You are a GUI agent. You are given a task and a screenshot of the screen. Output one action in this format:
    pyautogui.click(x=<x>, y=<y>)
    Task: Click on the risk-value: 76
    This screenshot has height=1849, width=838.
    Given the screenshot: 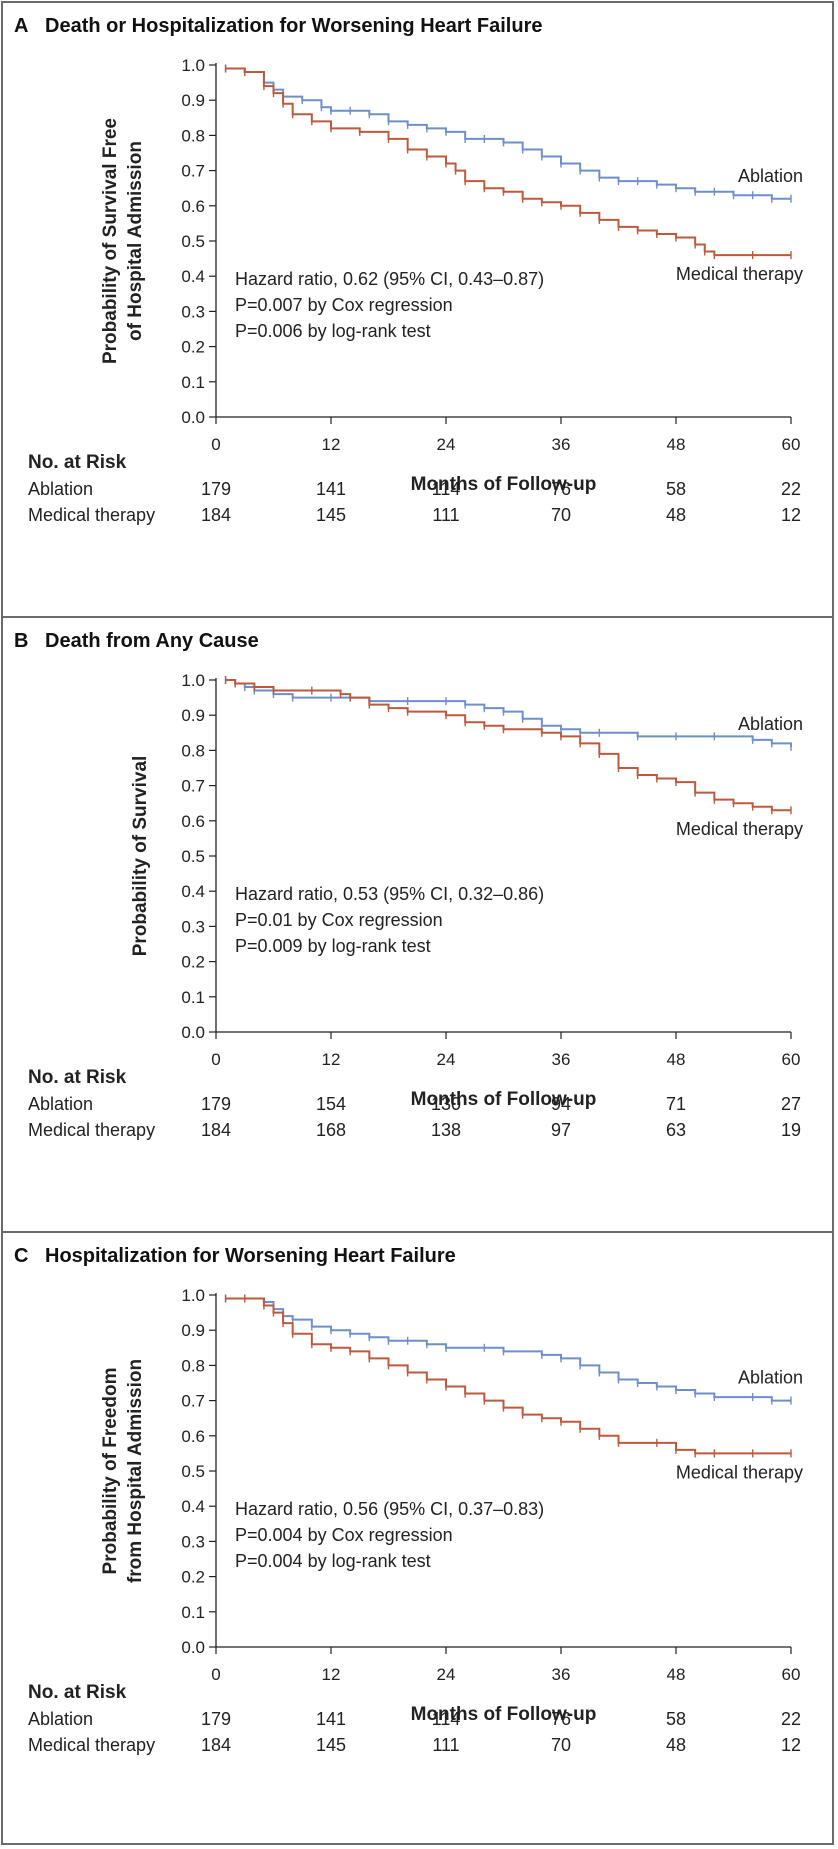 What is the action you would take?
    pyautogui.click(x=561, y=489)
    